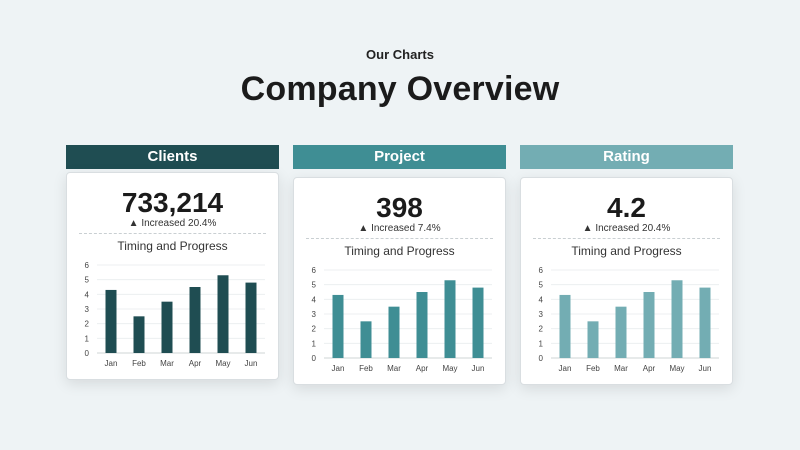 The width and height of the screenshot is (800, 450). I want to click on stat-delta: ▲ Increased 7.4%, so click(399, 228).